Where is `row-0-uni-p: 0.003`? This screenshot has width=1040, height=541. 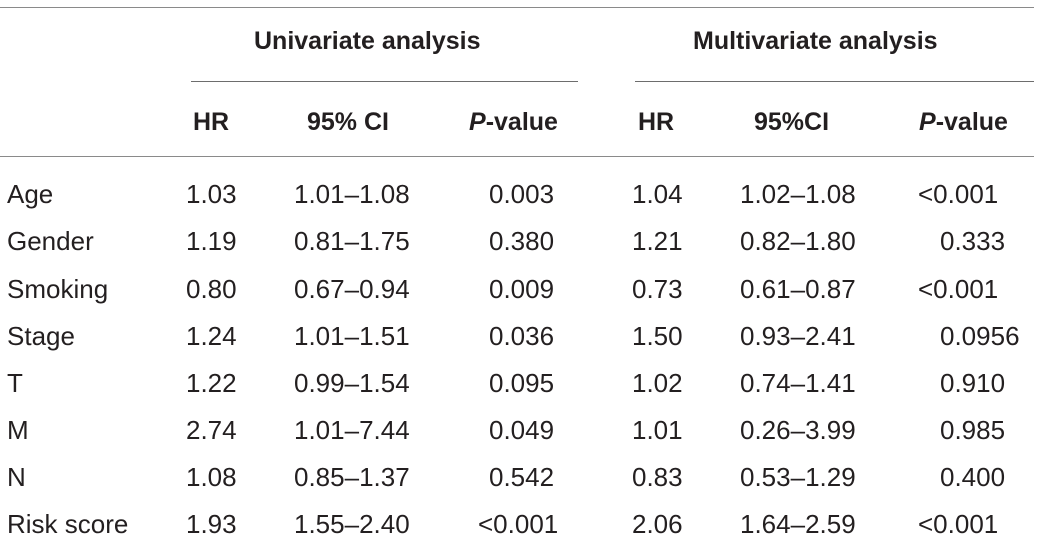
row-0-uni-p: 0.003 is located at coordinates (522, 194).